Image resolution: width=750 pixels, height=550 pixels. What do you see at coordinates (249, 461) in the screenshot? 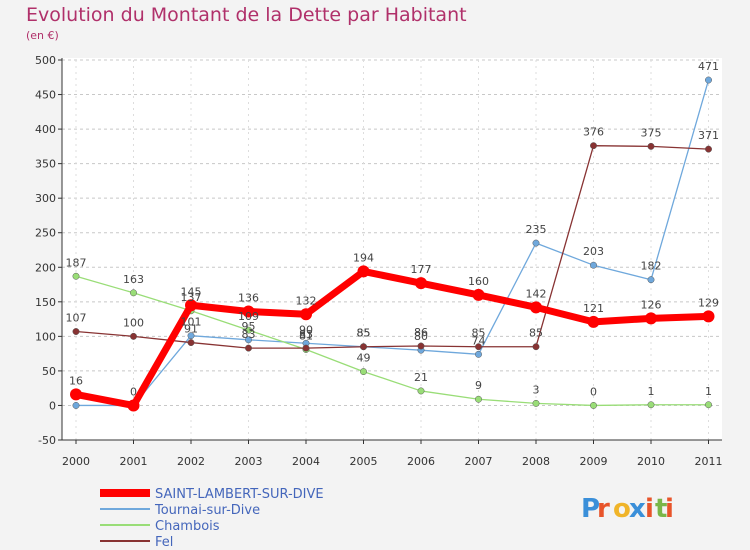
I see `x-tick-label: 2003` at bounding box center [249, 461].